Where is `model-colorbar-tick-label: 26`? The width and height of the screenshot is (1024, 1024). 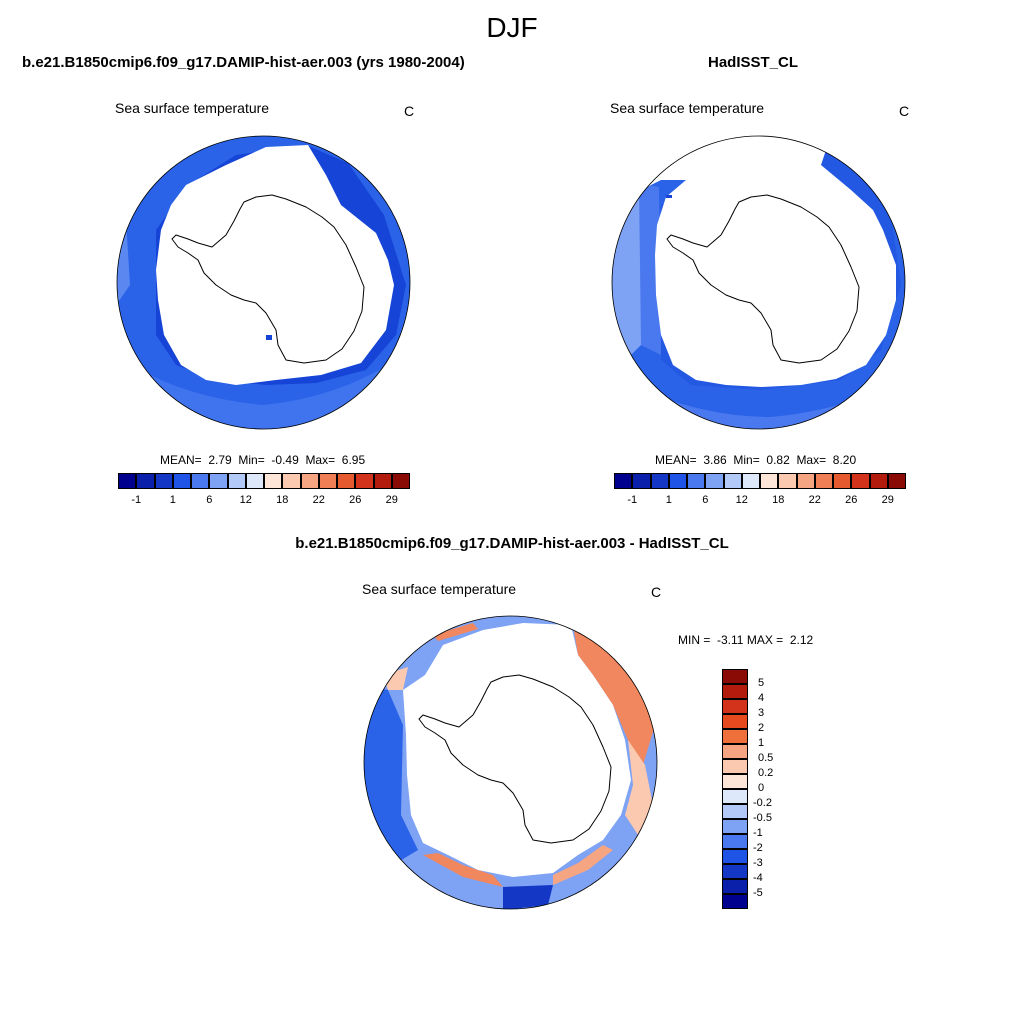 model-colorbar-tick-label: 26 is located at coordinates (355, 500).